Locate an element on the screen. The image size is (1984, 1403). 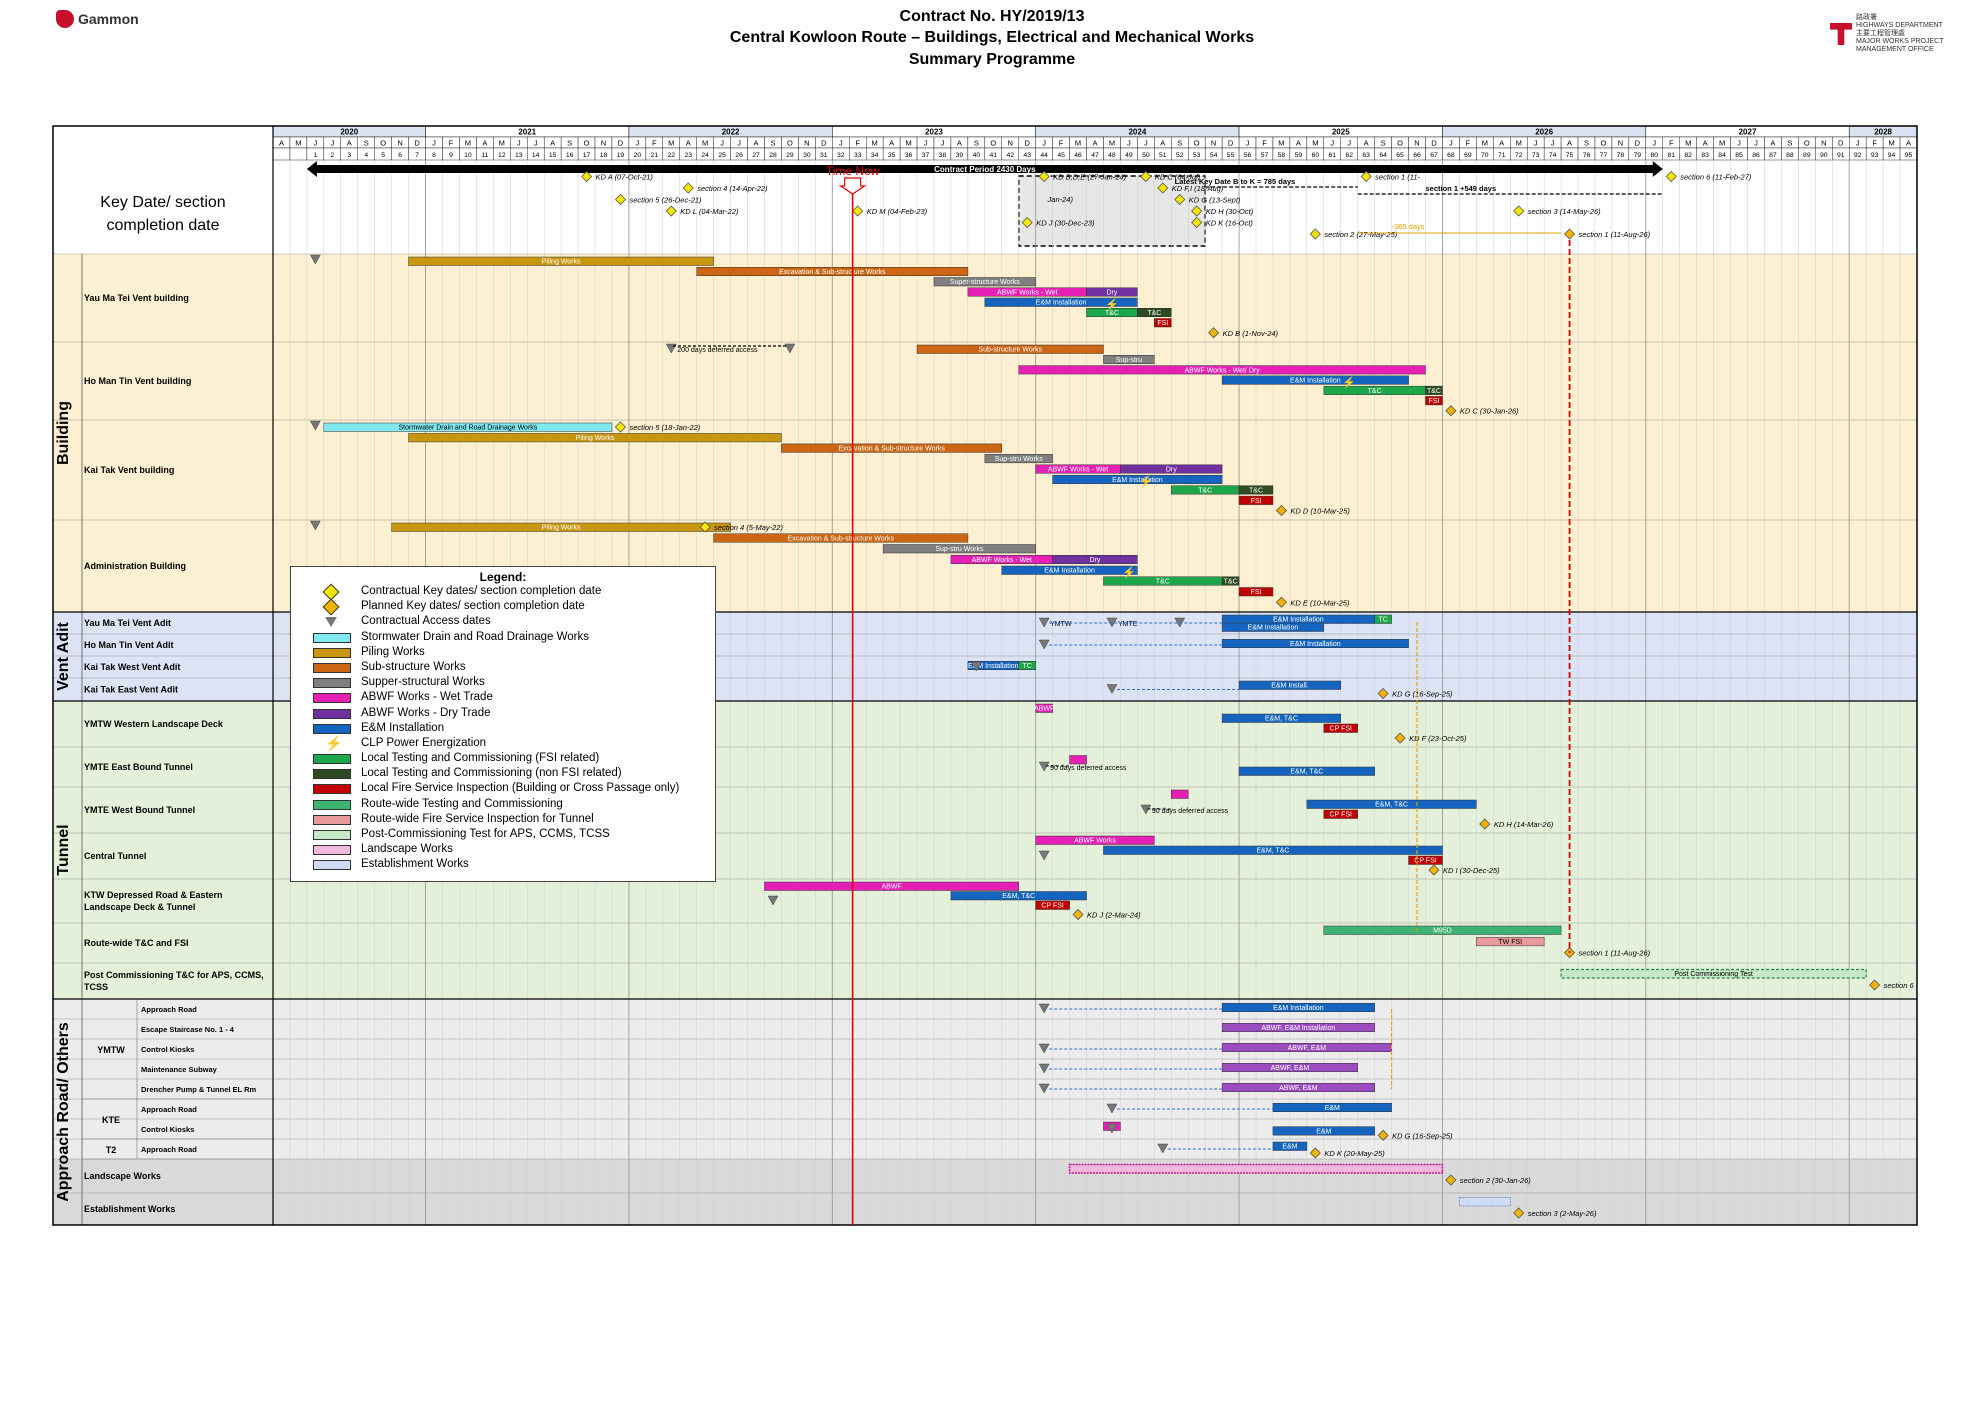
row-label: Control Kiosks is located at coordinates (167, 1049).